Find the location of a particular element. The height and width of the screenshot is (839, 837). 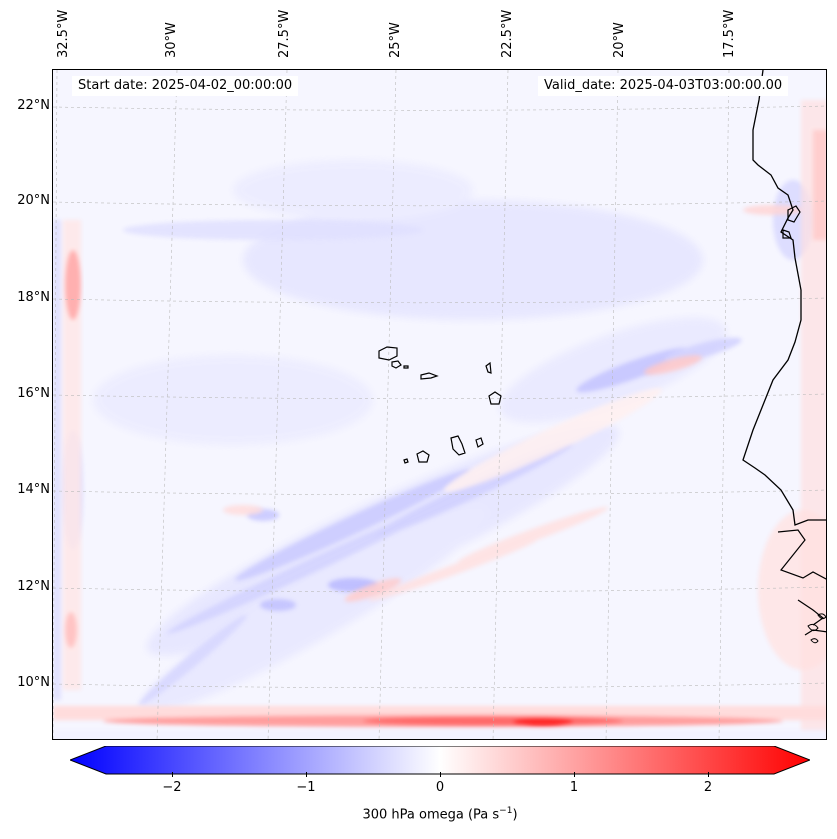

lat-label-20n: 20°N is located at coordinates (33, 200).